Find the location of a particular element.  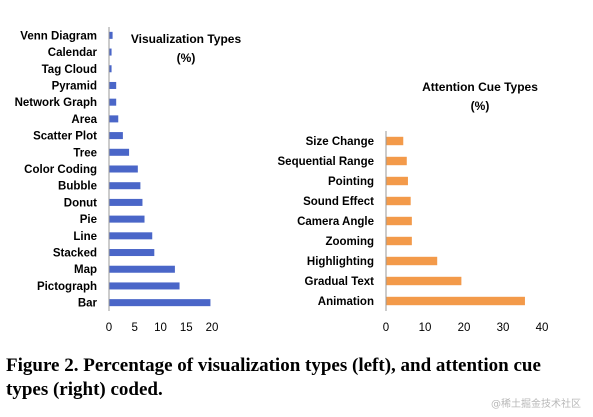

bar-map is located at coordinates (142, 269).